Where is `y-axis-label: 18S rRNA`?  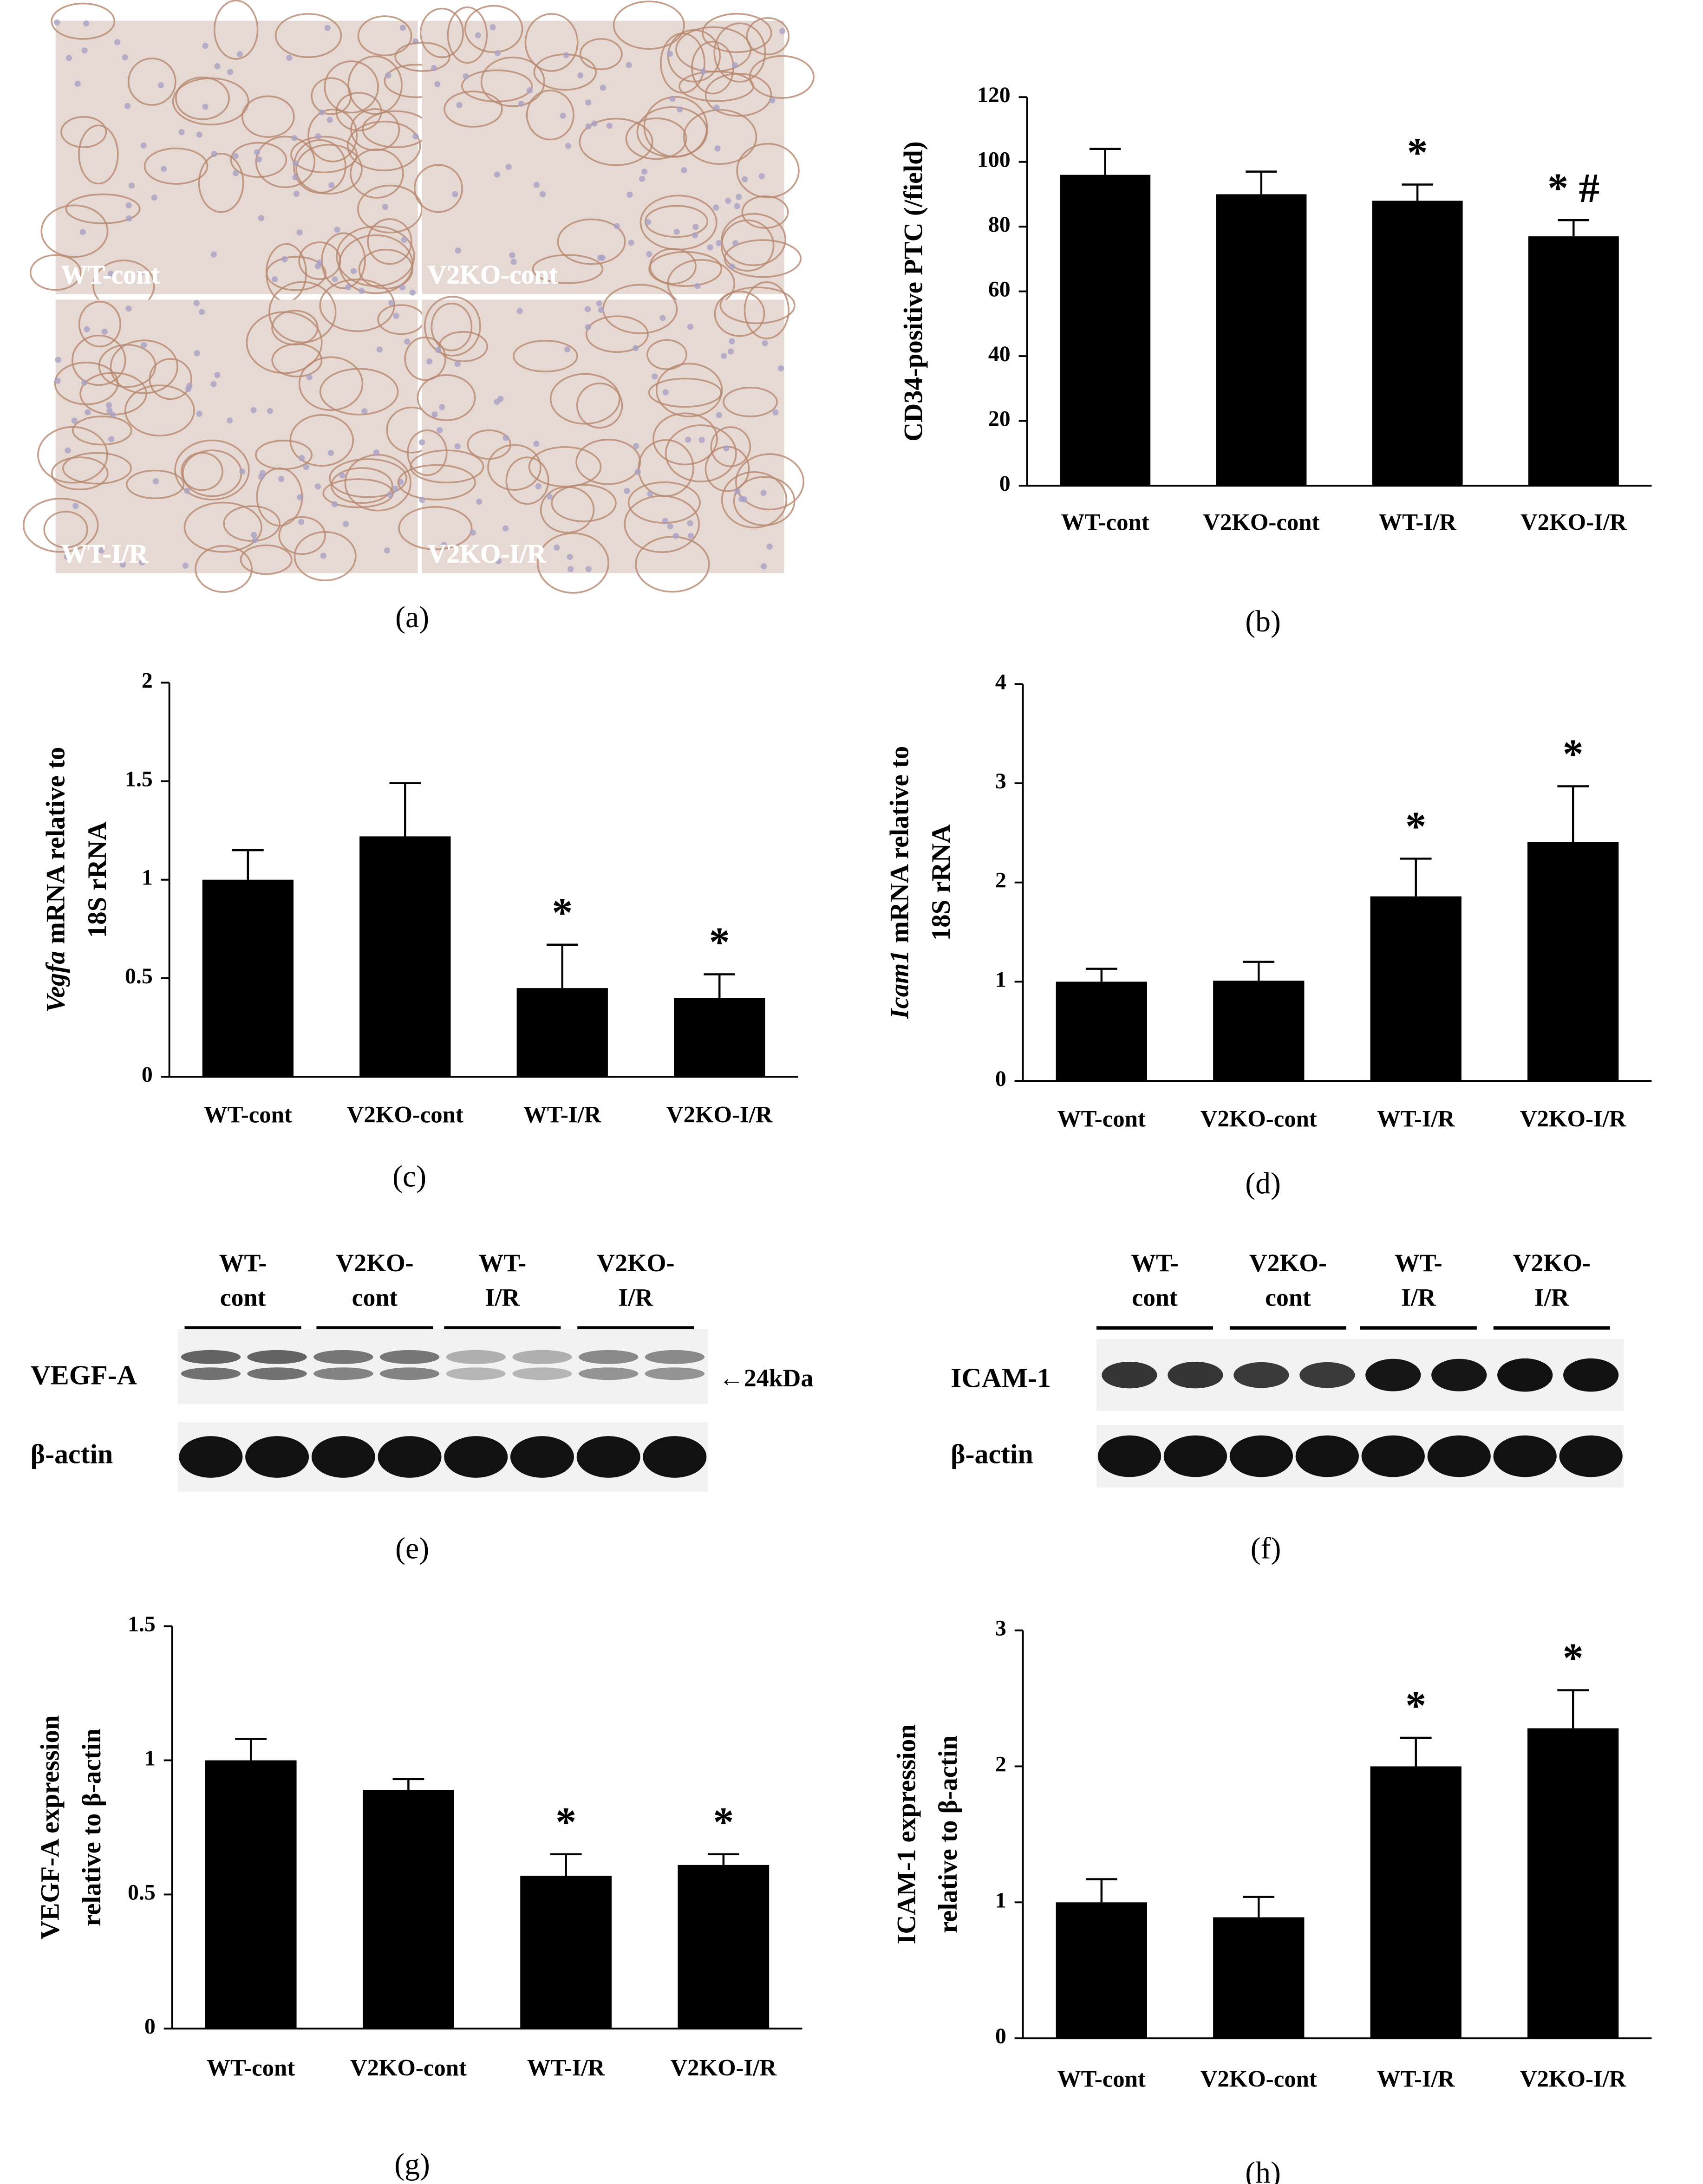
y-axis-label: 18S rRNA is located at coordinates (942, 882).